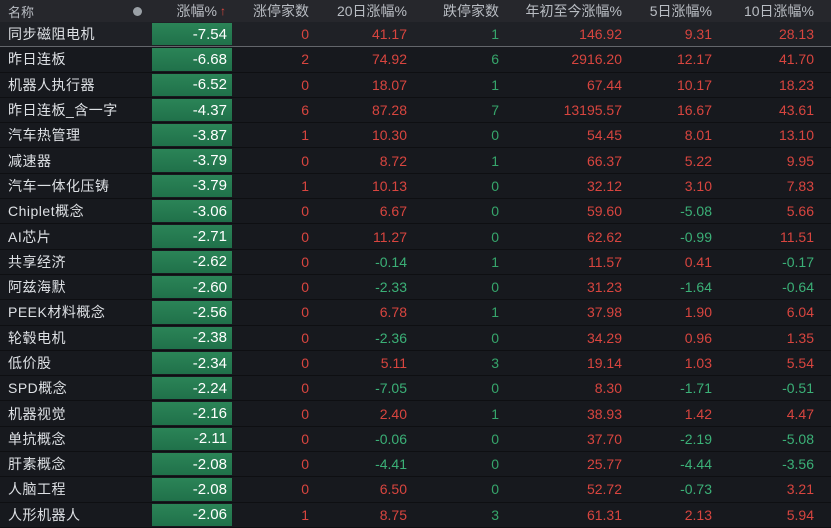  What do you see at coordinates (415, 110) in the screenshot?
I see `table-row: 昨日连板_含一字 -4.37 6 87.28 7 13195.57 16.67 43.61` at bounding box center [415, 110].